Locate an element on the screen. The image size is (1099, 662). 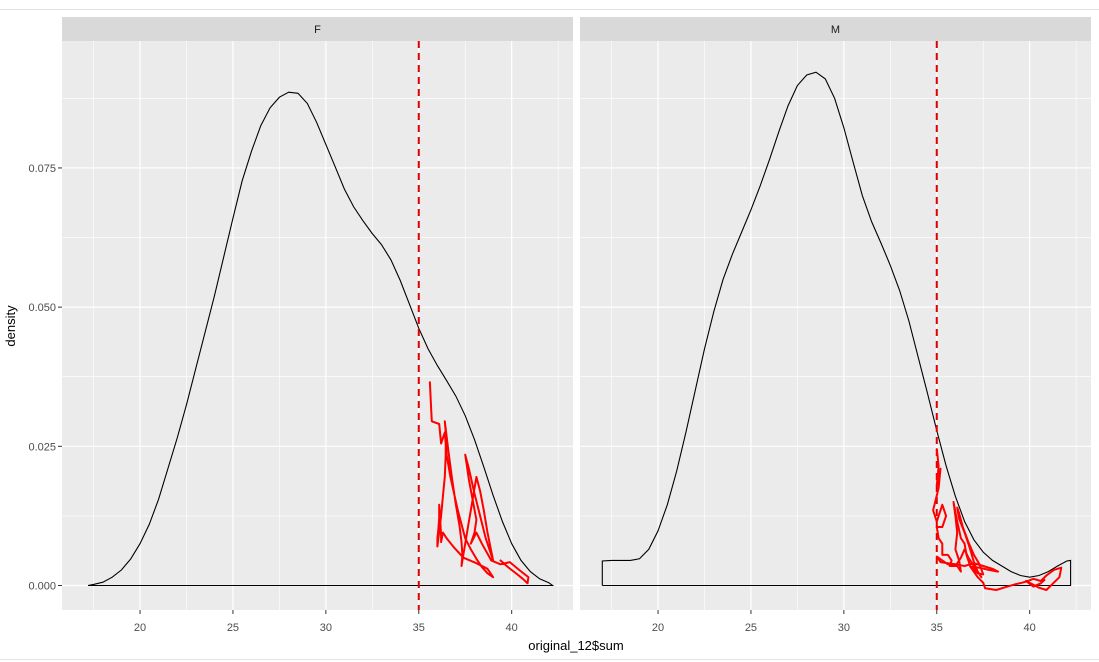
facet-strip-label: M is located at coordinates (835, 30).